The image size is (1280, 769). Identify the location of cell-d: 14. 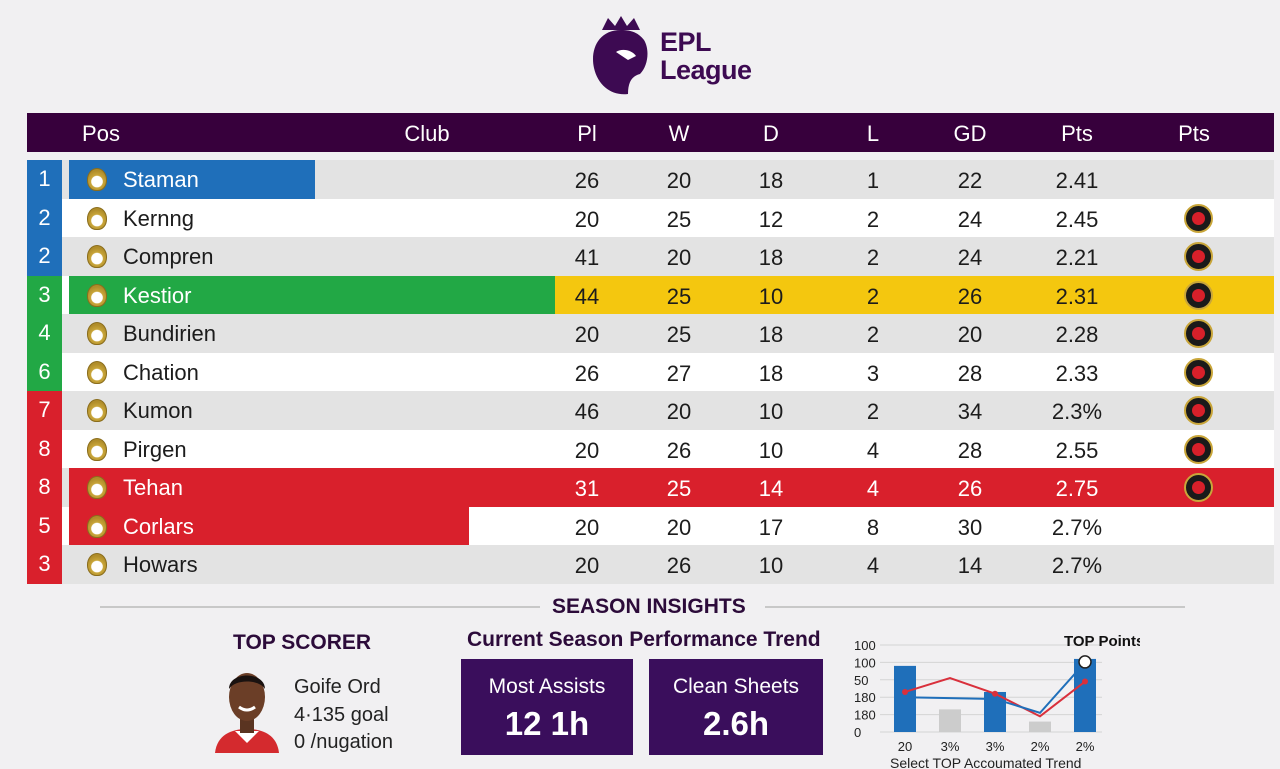
(771, 488).